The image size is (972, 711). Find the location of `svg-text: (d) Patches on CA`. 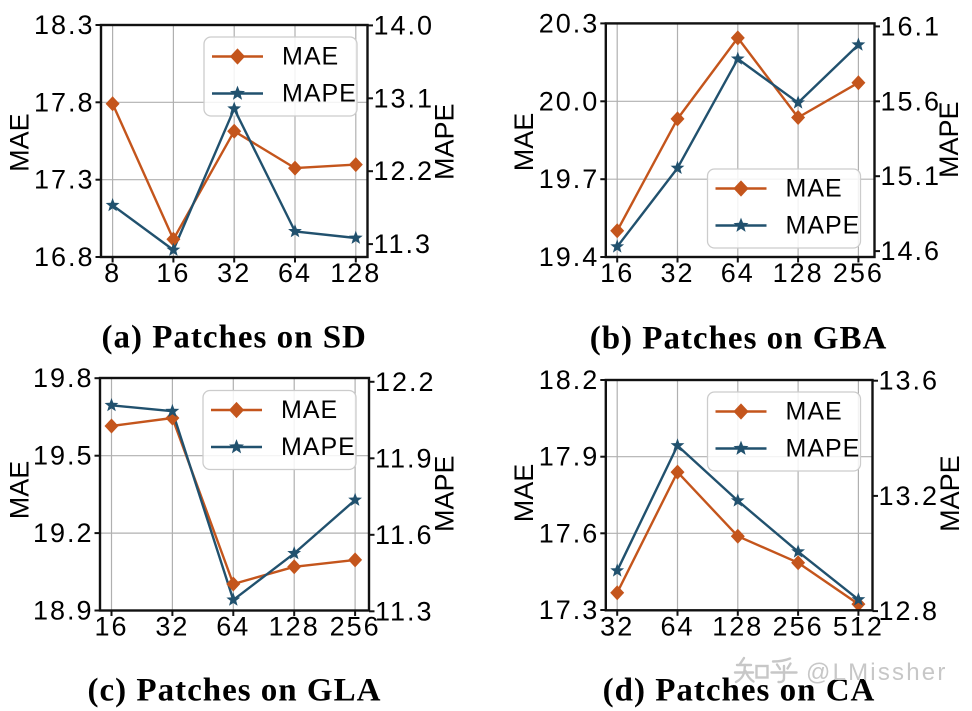

svg-text: (d) Patches on CA is located at coordinates (739, 691).